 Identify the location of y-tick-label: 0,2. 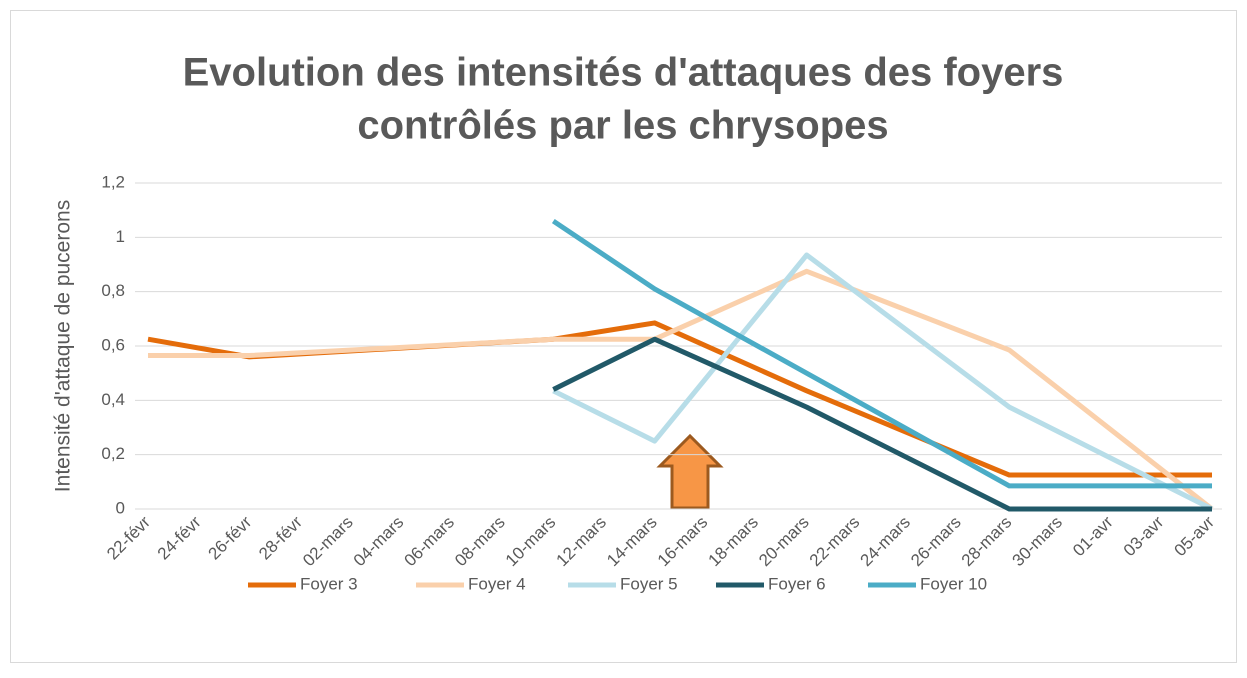
(113, 453).